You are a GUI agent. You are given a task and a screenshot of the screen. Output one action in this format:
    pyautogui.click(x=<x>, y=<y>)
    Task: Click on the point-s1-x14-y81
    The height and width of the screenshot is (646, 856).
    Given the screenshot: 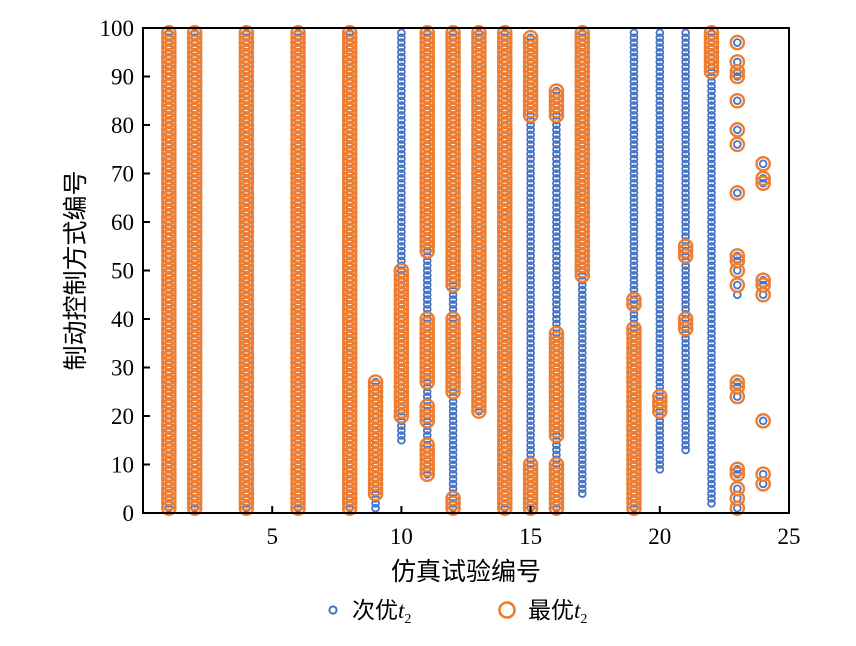 What is the action you would take?
    pyautogui.click(x=504, y=120)
    